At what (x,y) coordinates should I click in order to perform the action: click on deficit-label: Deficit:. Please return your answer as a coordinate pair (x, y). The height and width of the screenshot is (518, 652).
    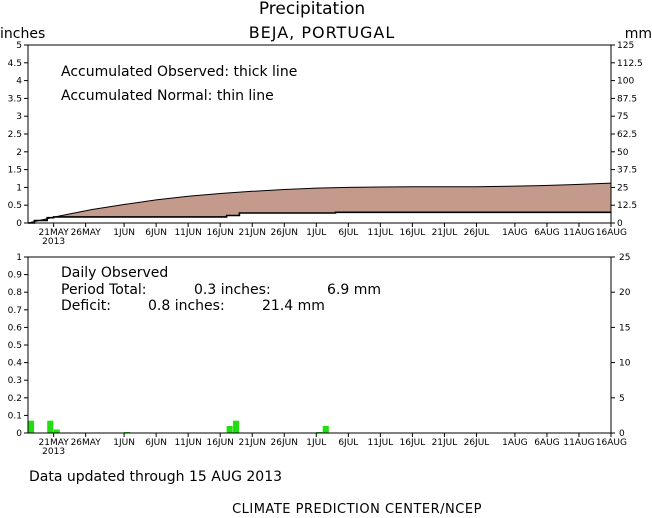
    Looking at the image, I should click on (86, 306).